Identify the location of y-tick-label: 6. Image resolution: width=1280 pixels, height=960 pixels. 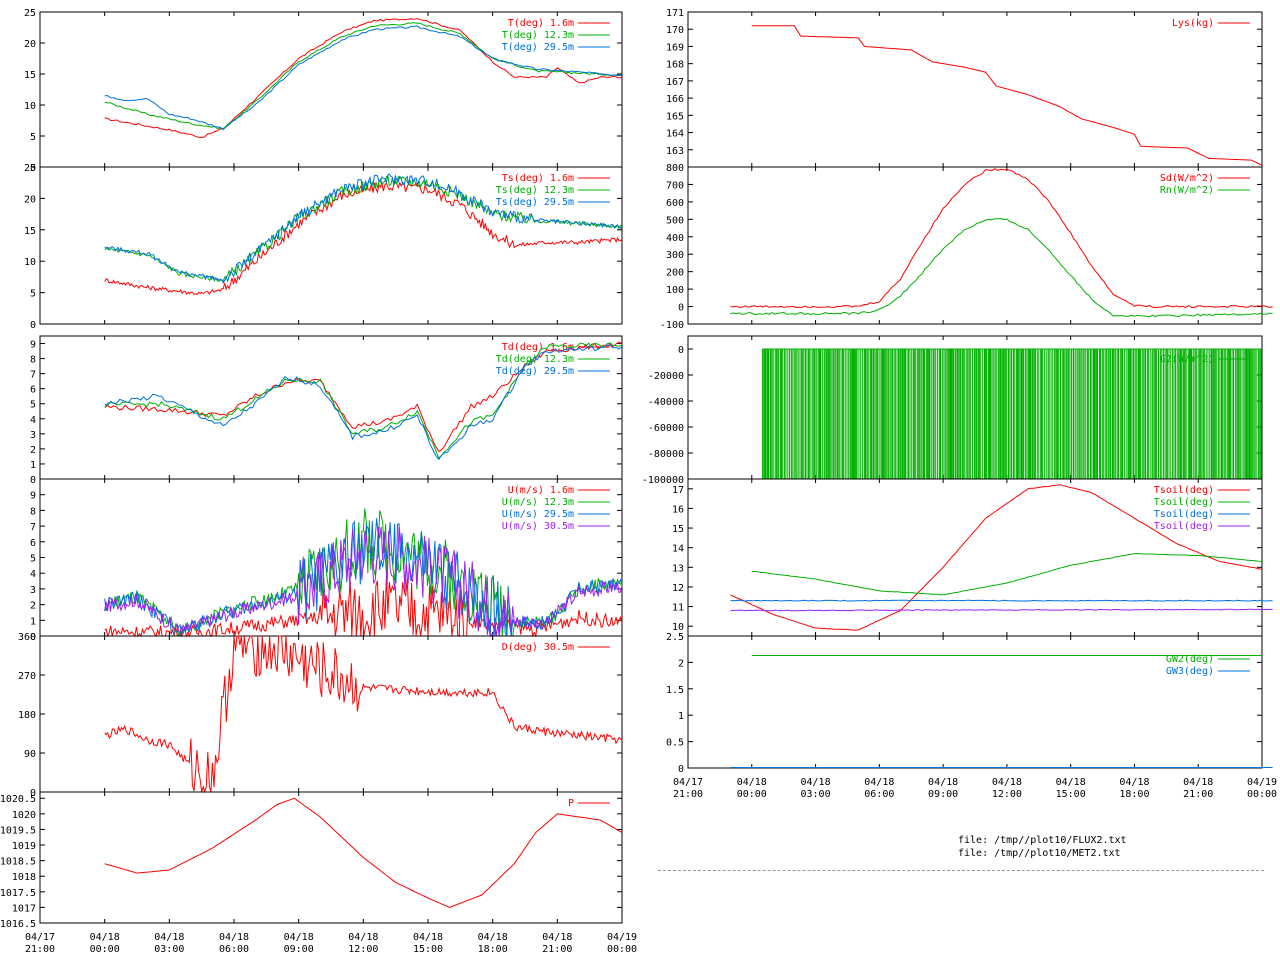
(33, 390).